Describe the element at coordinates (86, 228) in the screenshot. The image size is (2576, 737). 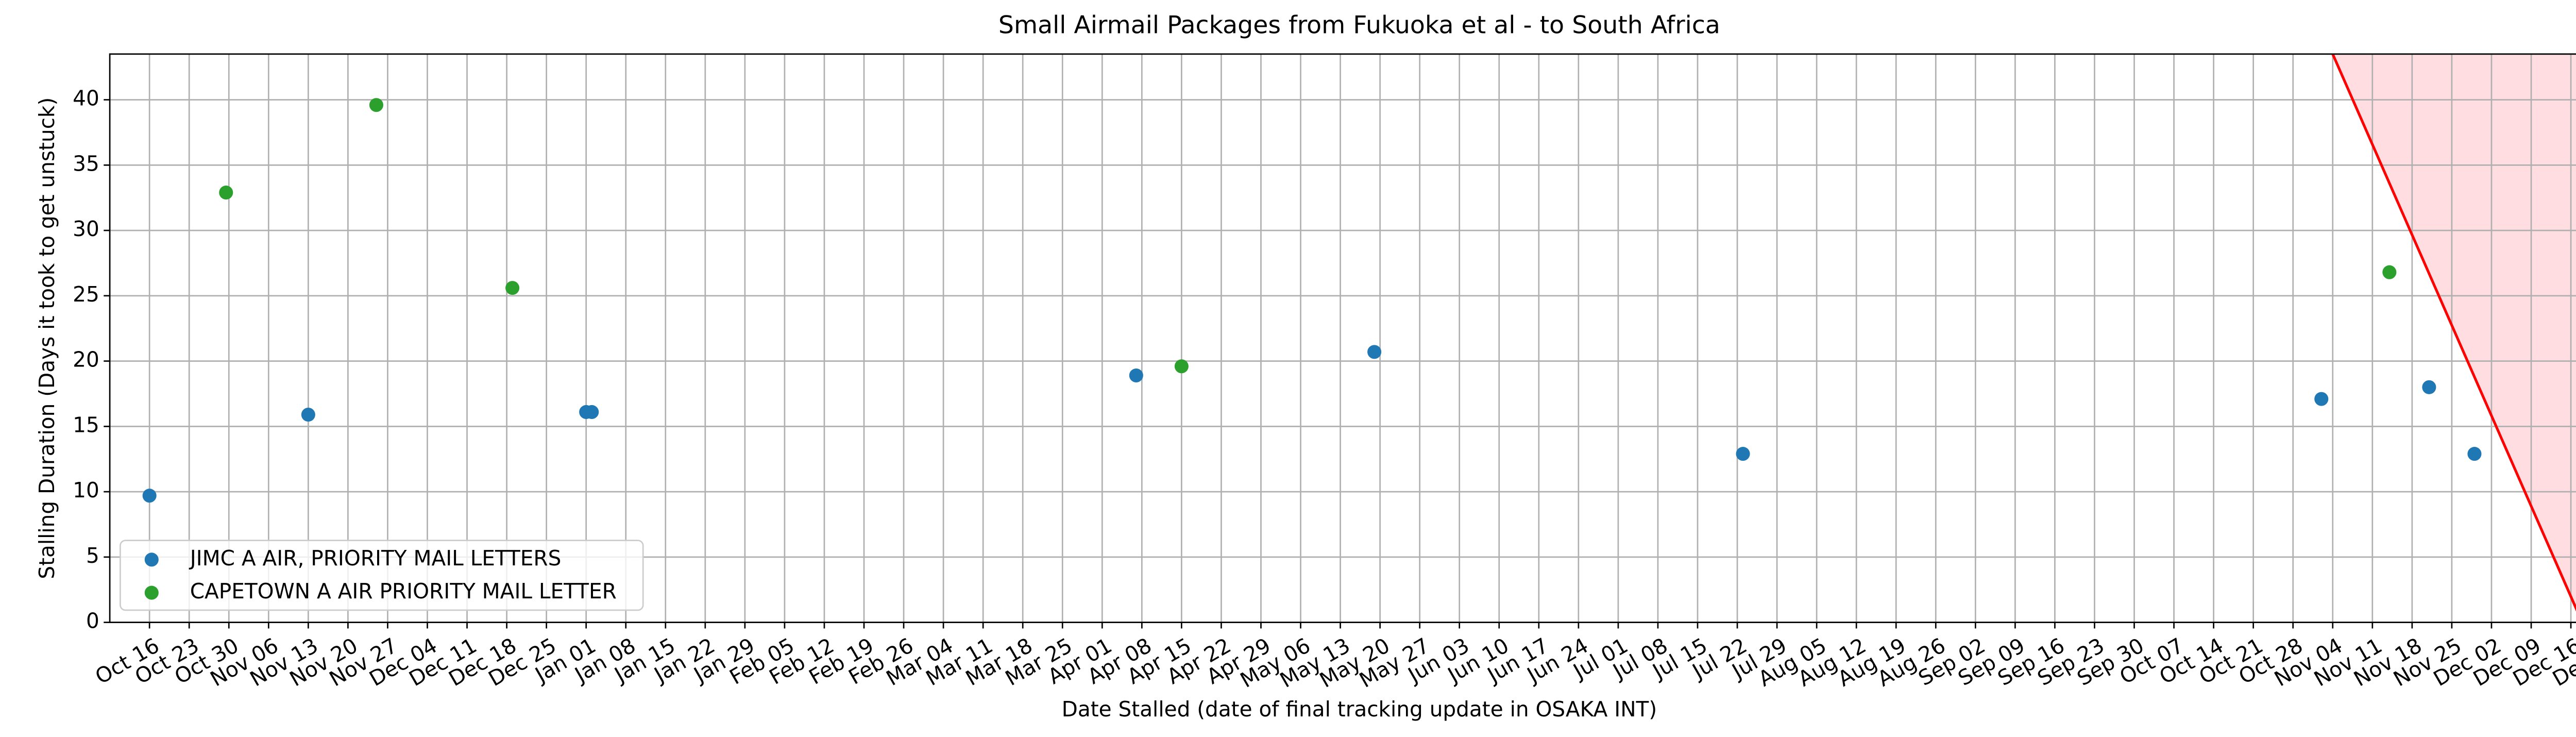
I see `y-tick-label: 30` at that location.